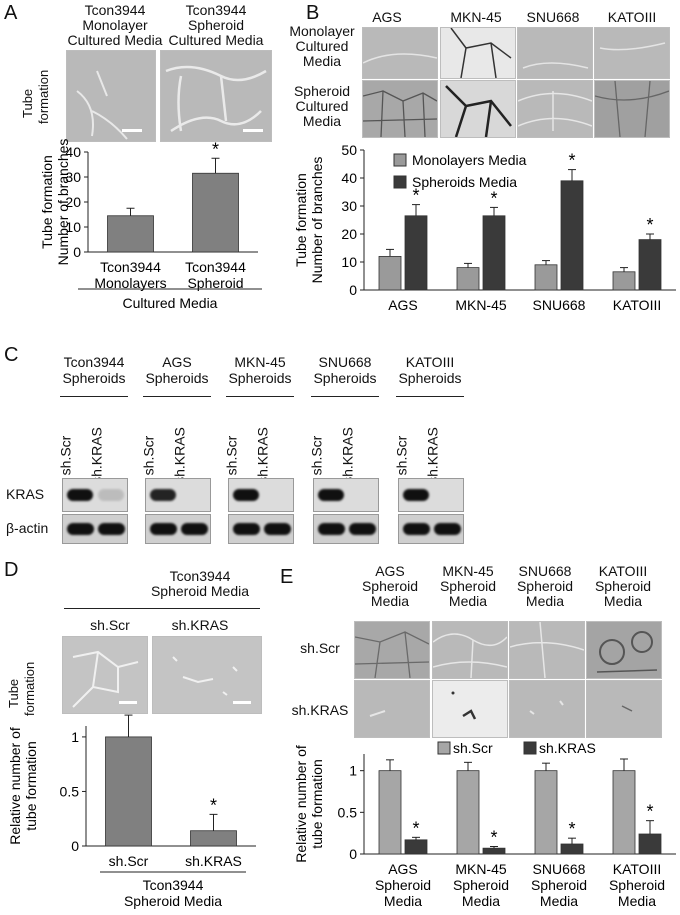 Image resolution: width=680 pixels, height=915 pixels. What do you see at coordinates (547, 709) in the screenshot?
I see `micrograph-e-snu668-sh-kras` at bounding box center [547, 709].